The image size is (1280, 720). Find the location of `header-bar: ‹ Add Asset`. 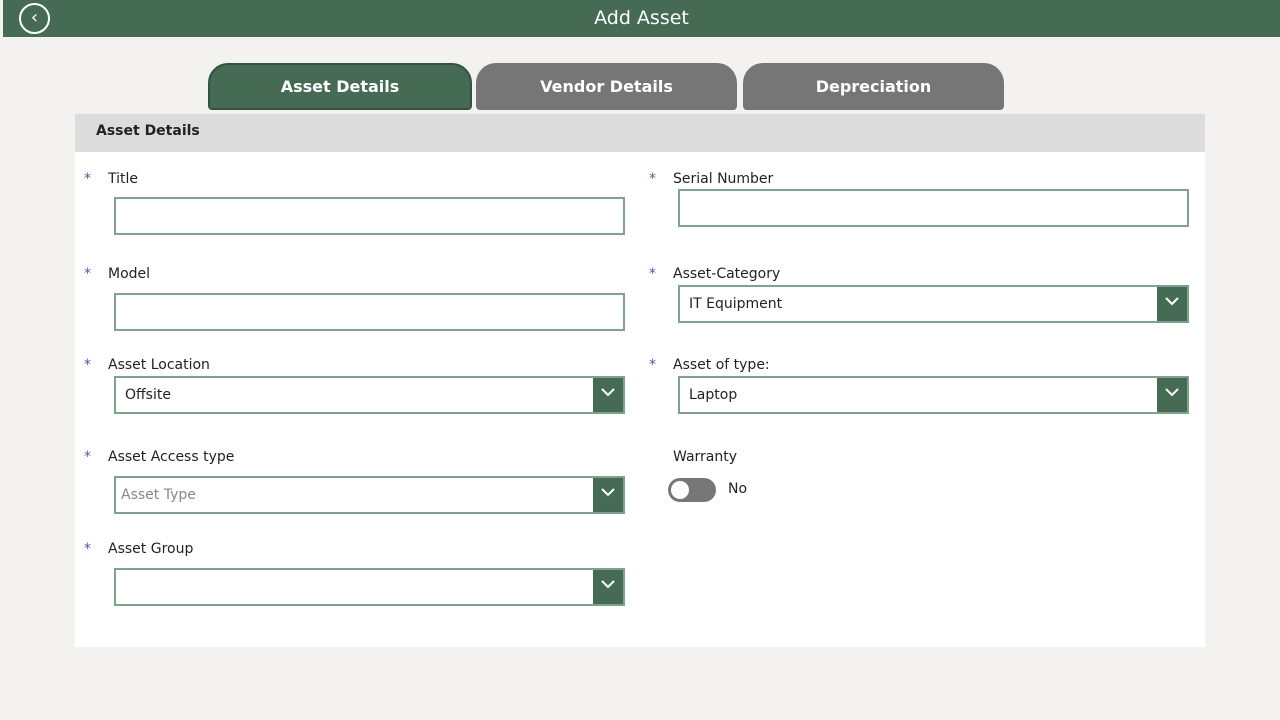

header-bar: ‹ Add Asset is located at coordinates (641, 18).